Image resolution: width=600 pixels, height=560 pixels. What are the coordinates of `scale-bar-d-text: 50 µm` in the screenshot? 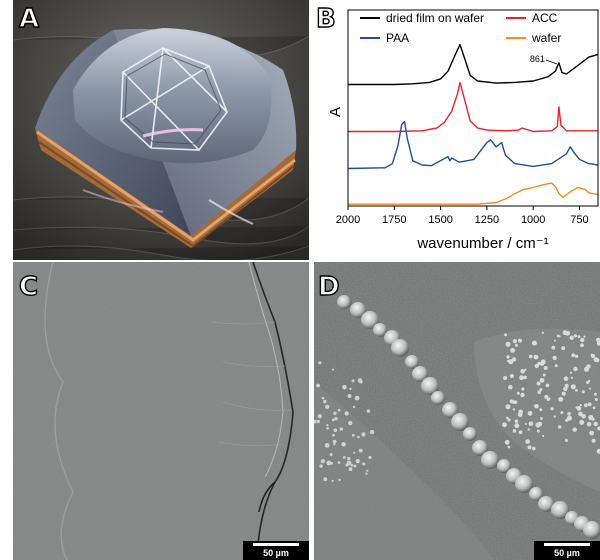 It's located at (567, 553).